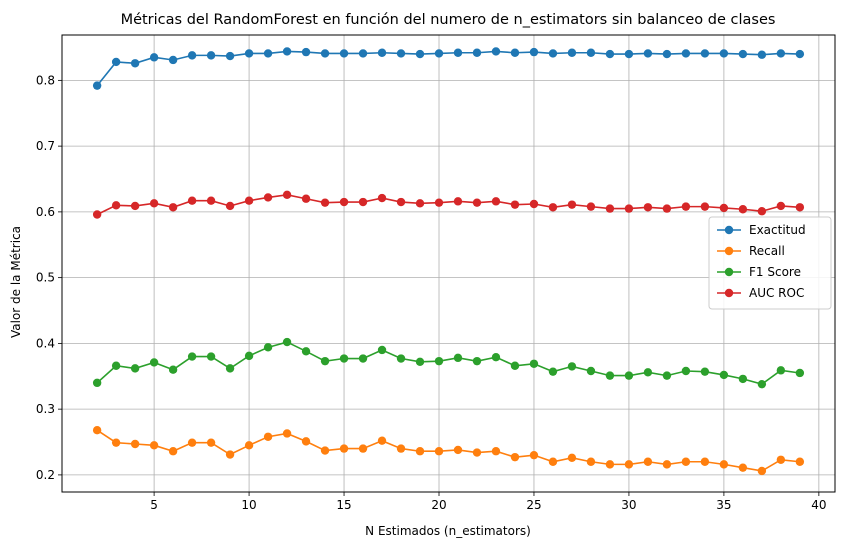 The image size is (846, 552). Describe the element at coordinates (343, 505) in the screenshot. I see `x-tick-label: 15` at that location.